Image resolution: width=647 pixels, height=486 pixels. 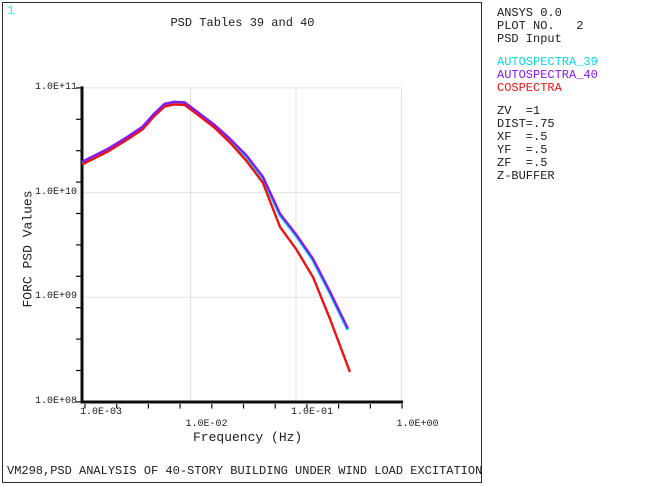 What do you see at coordinates (206, 424) in the screenshot?
I see `x-tick-label: 1.0E-02` at bounding box center [206, 424].